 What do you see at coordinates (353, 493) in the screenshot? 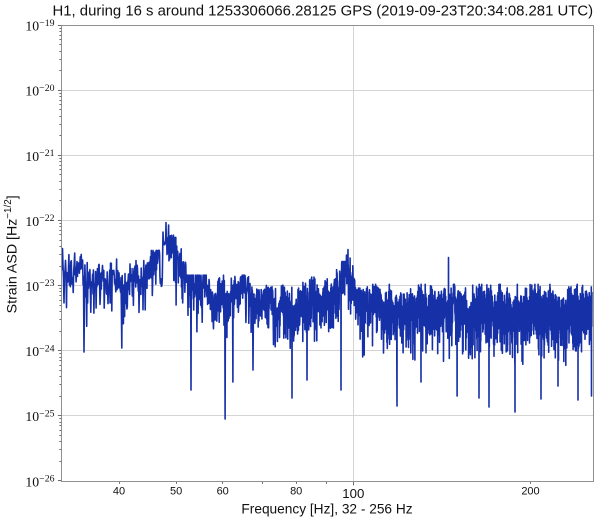
I see `svg-text: 100` at bounding box center [353, 493].